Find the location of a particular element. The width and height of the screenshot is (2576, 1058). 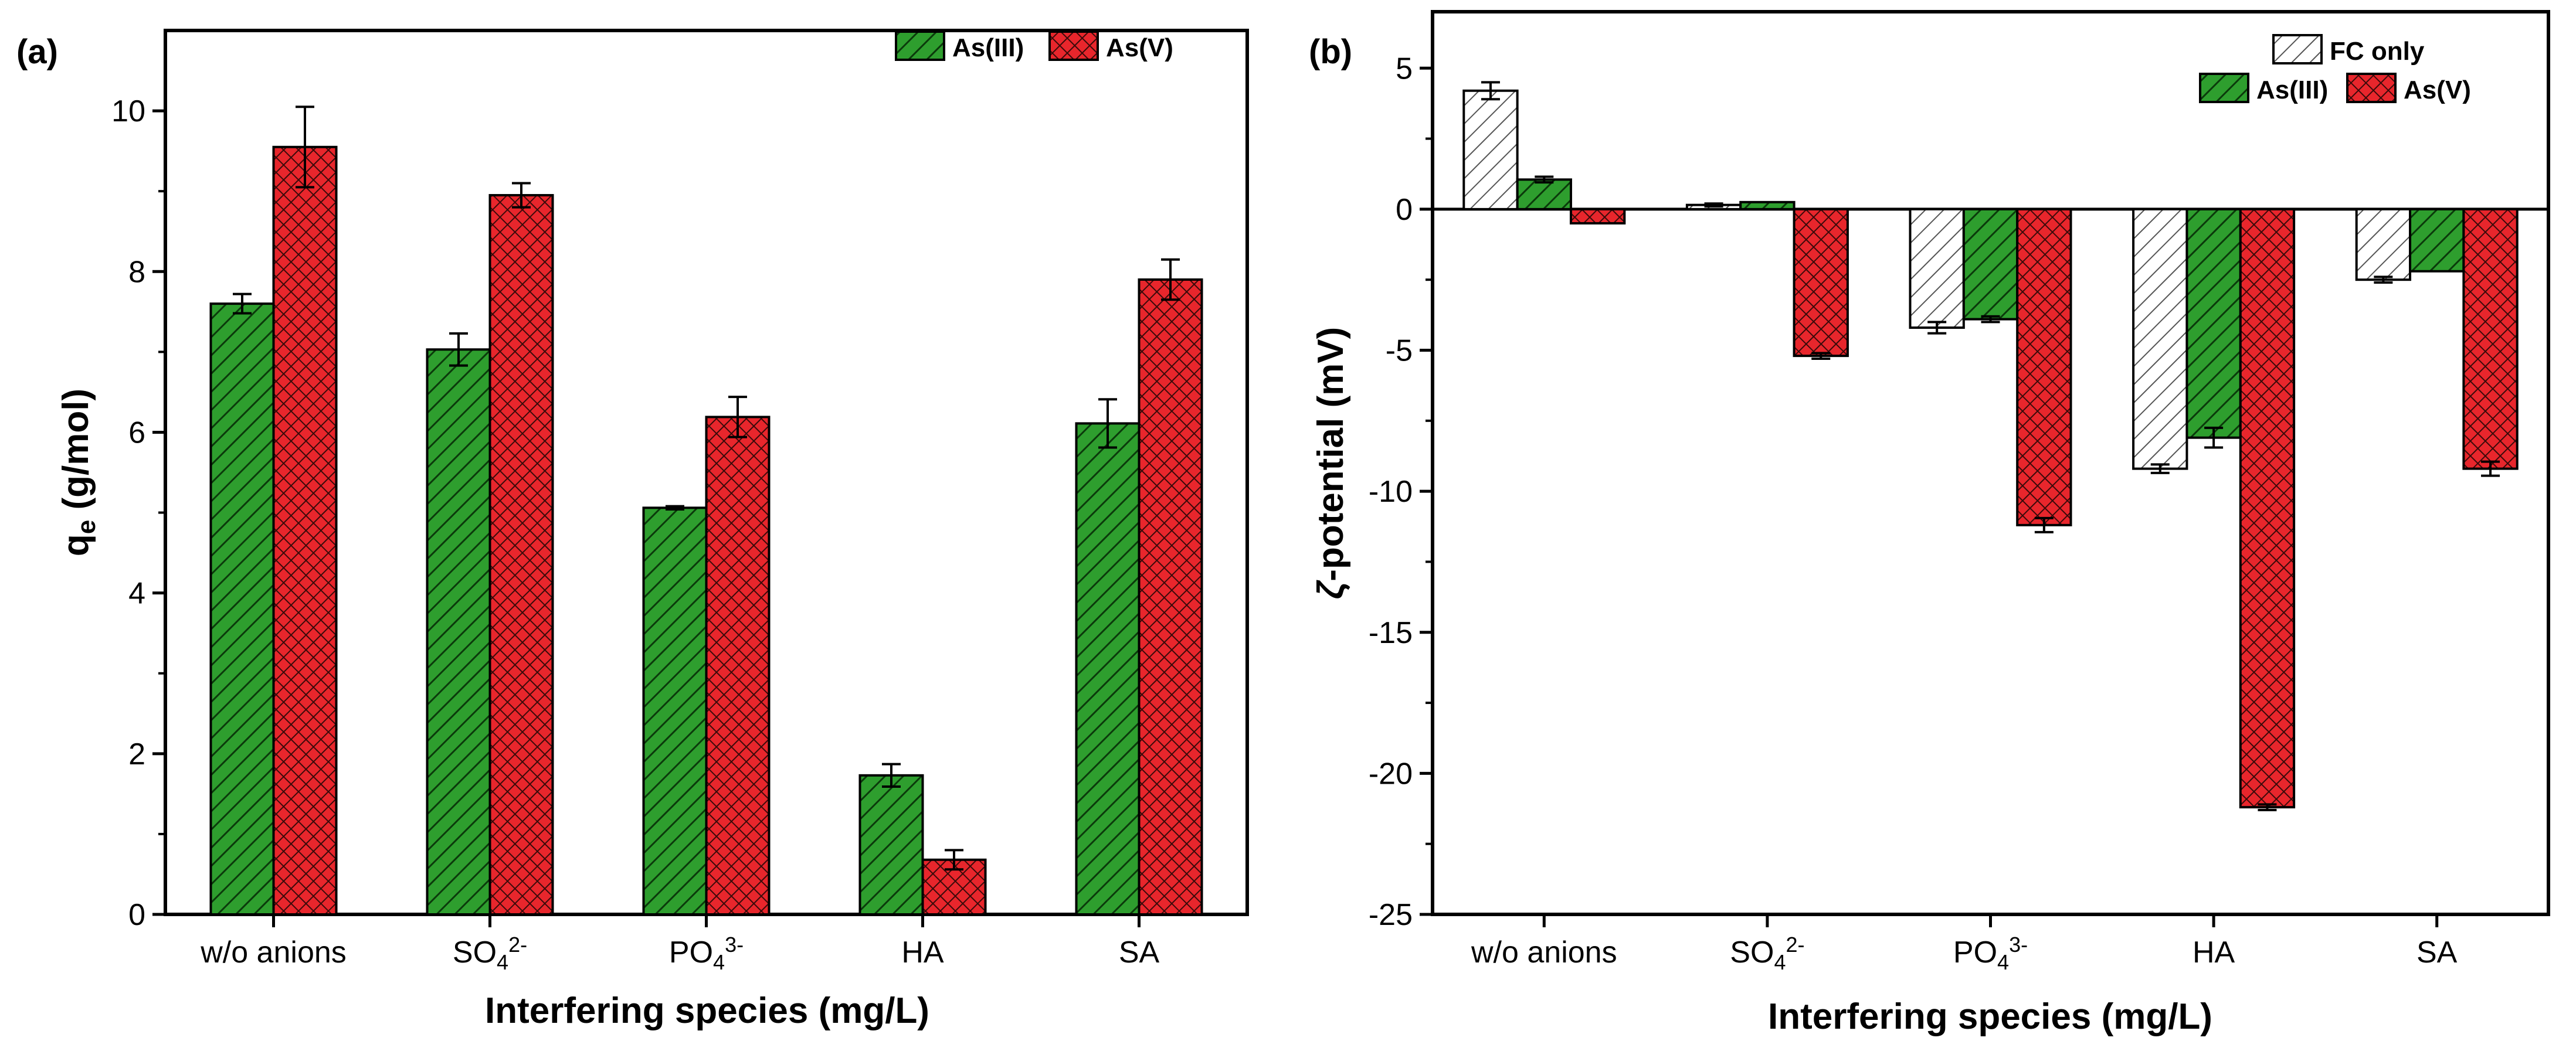

y-tick-label: 6 is located at coordinates (136, 433).